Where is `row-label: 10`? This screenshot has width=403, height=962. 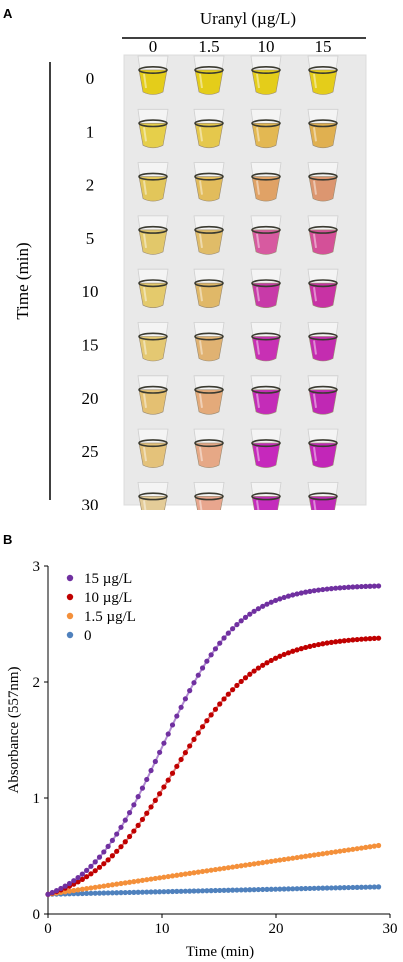 row-label: 10 is located at coordinates (90, 291).